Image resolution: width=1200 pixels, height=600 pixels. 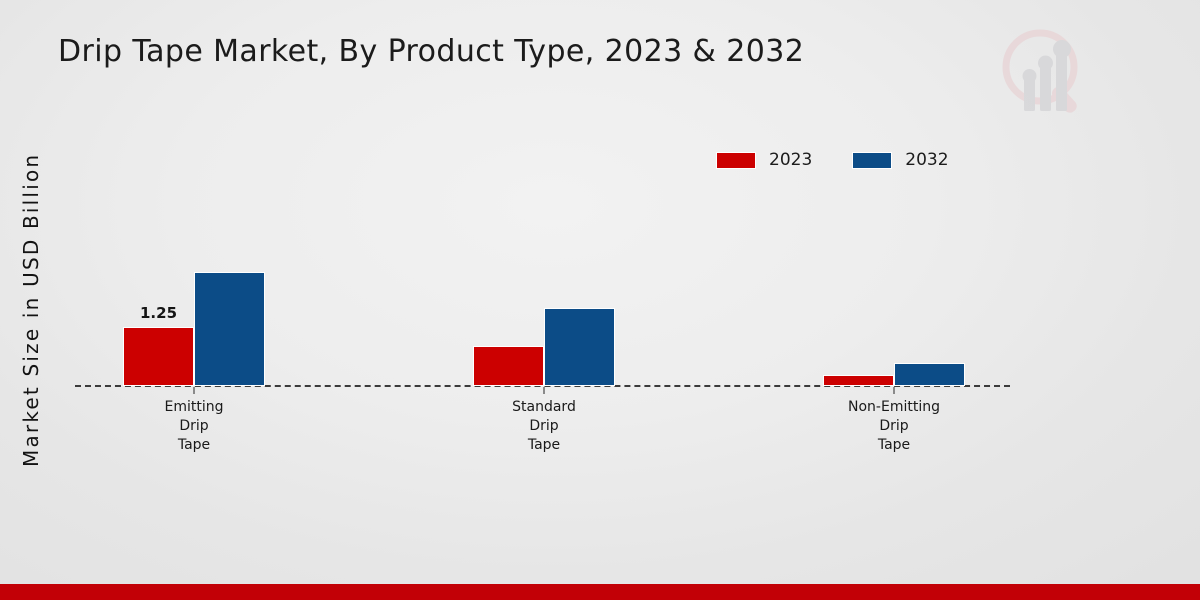 I want to click on legend-item-2023: 2023, so click(x=764, y=160).